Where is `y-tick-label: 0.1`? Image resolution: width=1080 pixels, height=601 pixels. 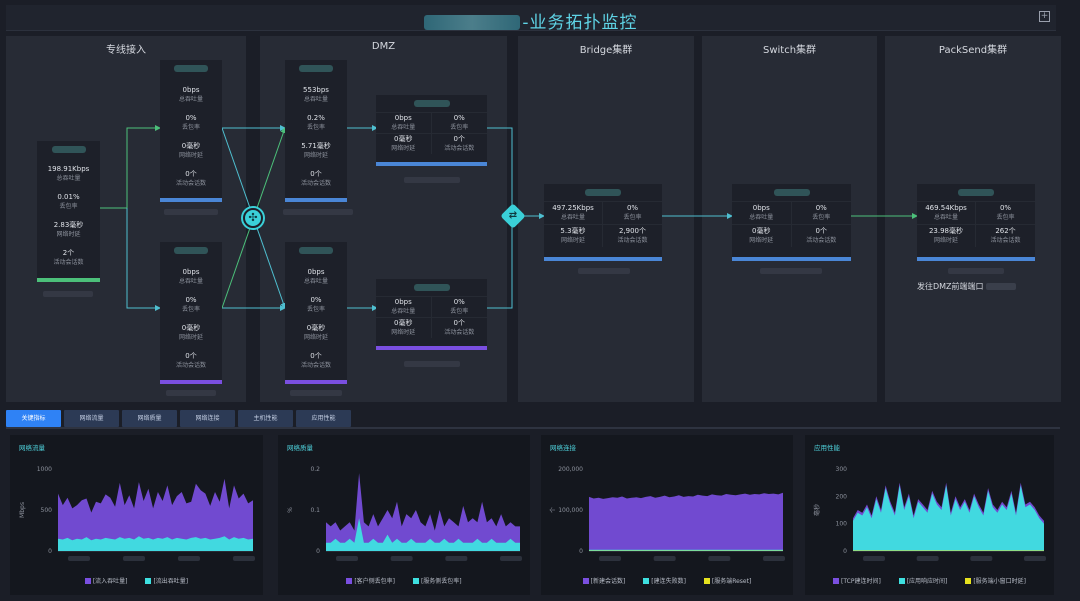 y-tick-label: 0.1 is located at coordinates (315, 510).